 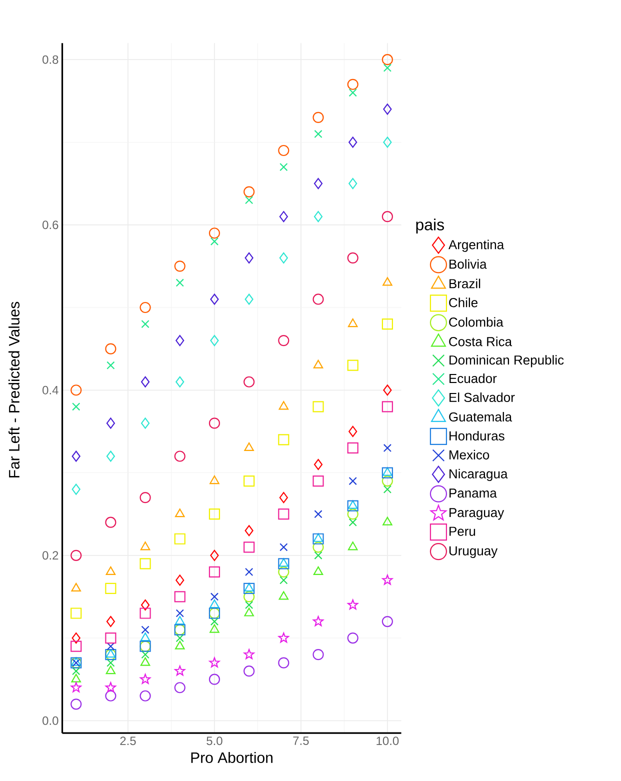 I want to click on legend-label: Paraguay, so click(x=477, y=514).